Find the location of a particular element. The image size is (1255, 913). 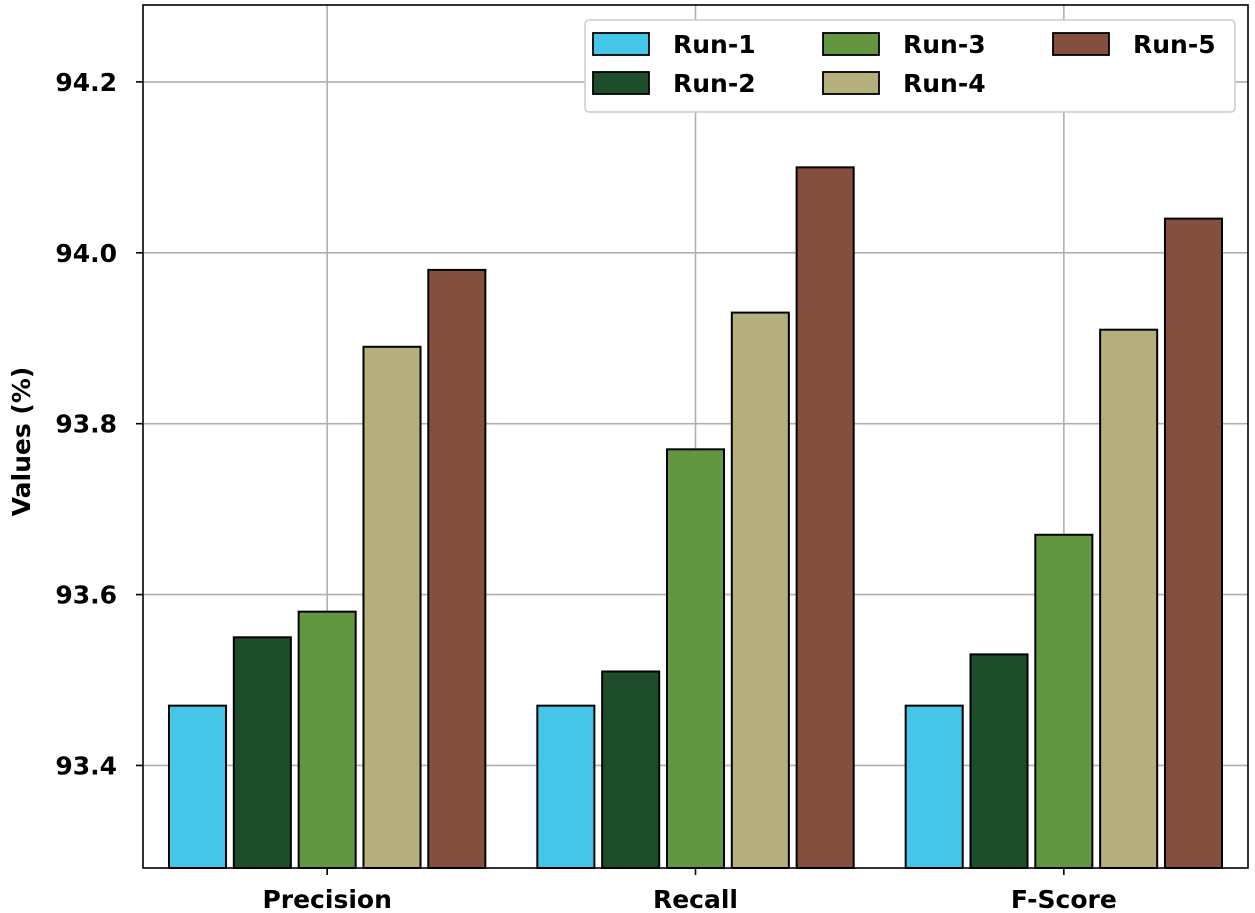

y-tick-label: 94.0 is located at coordinates (86, 253).